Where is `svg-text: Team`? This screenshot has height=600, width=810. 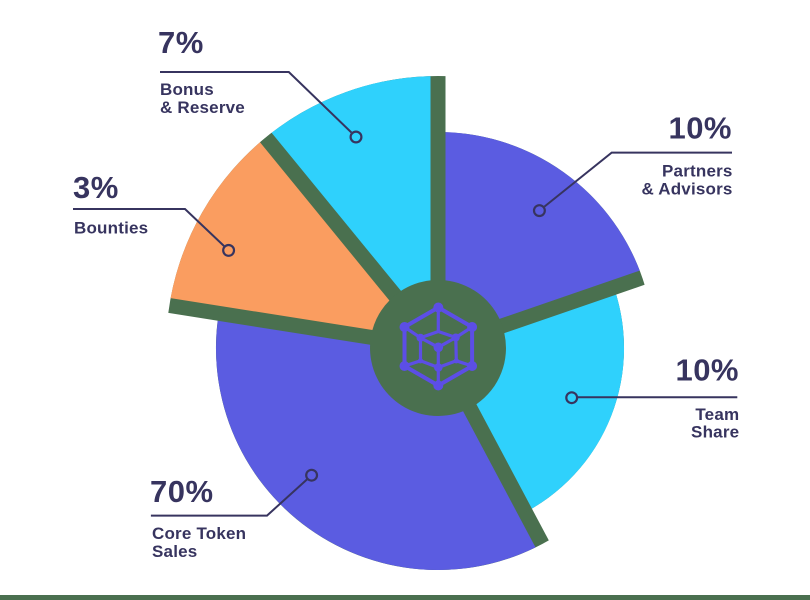
svg-text: Team is located at coordinates (717, 414).